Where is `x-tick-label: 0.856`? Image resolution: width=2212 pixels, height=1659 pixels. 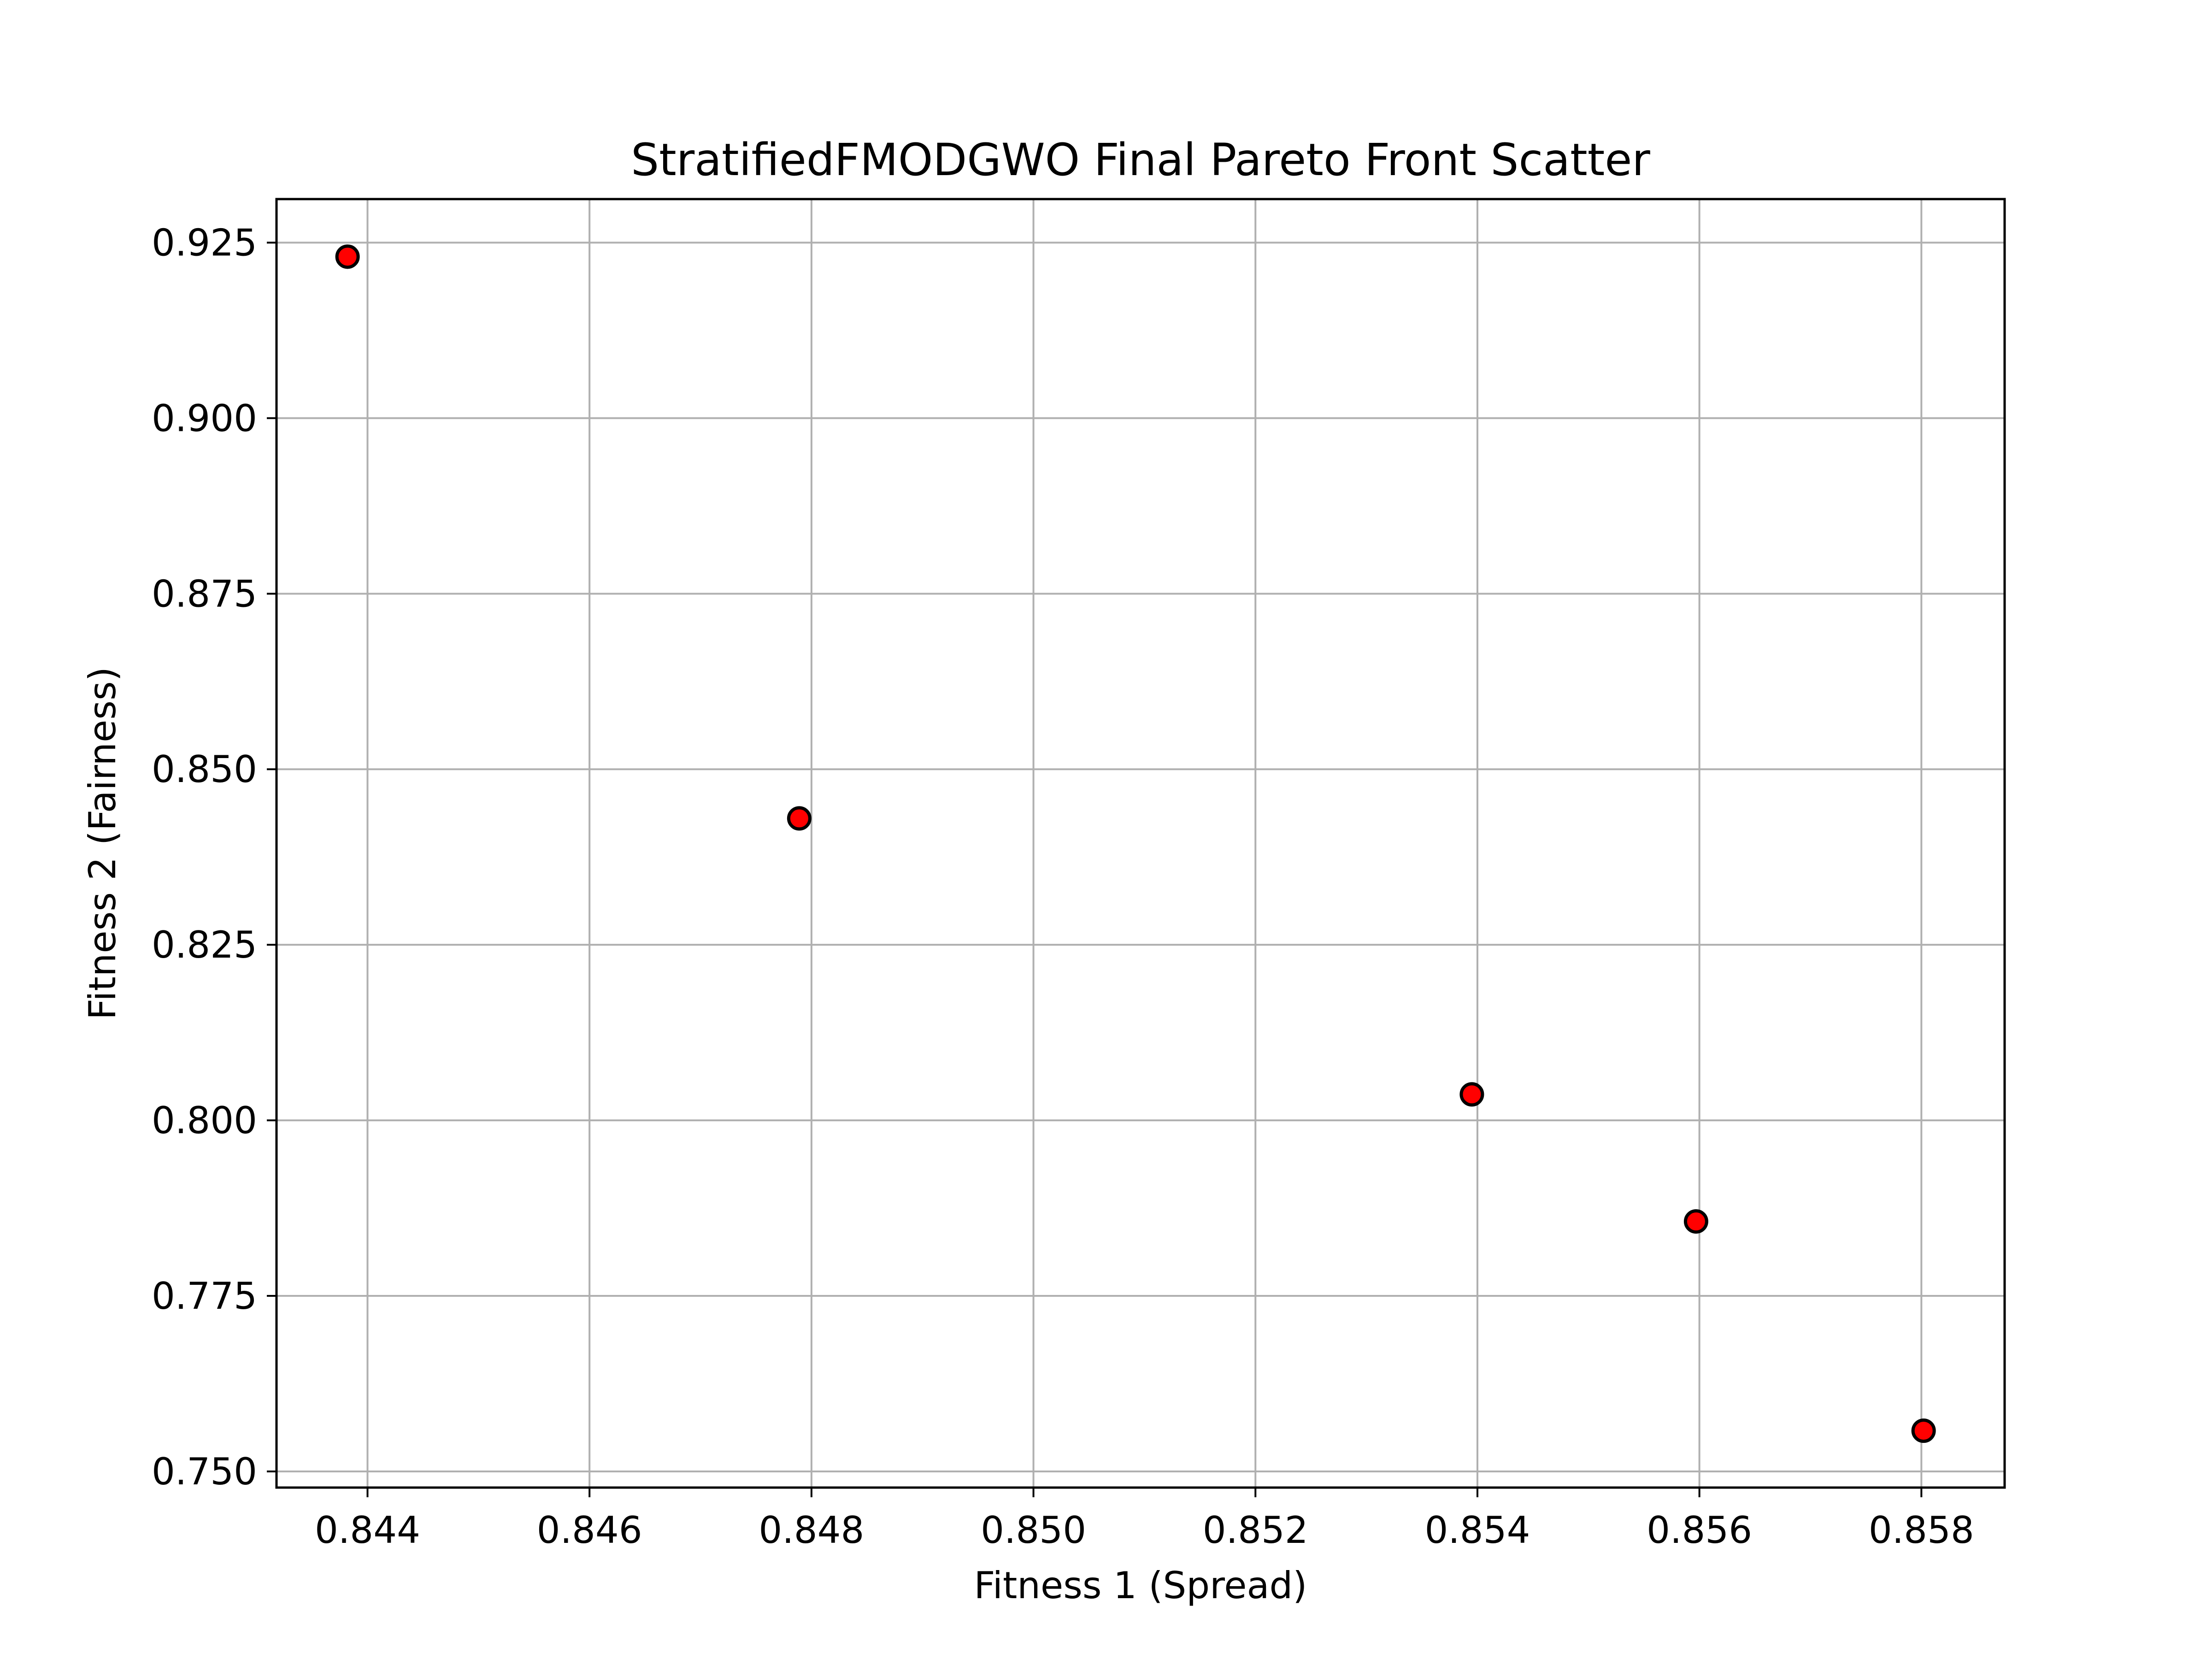 x-tick-label: 0.856 is located at coordinates (1699, 1530).